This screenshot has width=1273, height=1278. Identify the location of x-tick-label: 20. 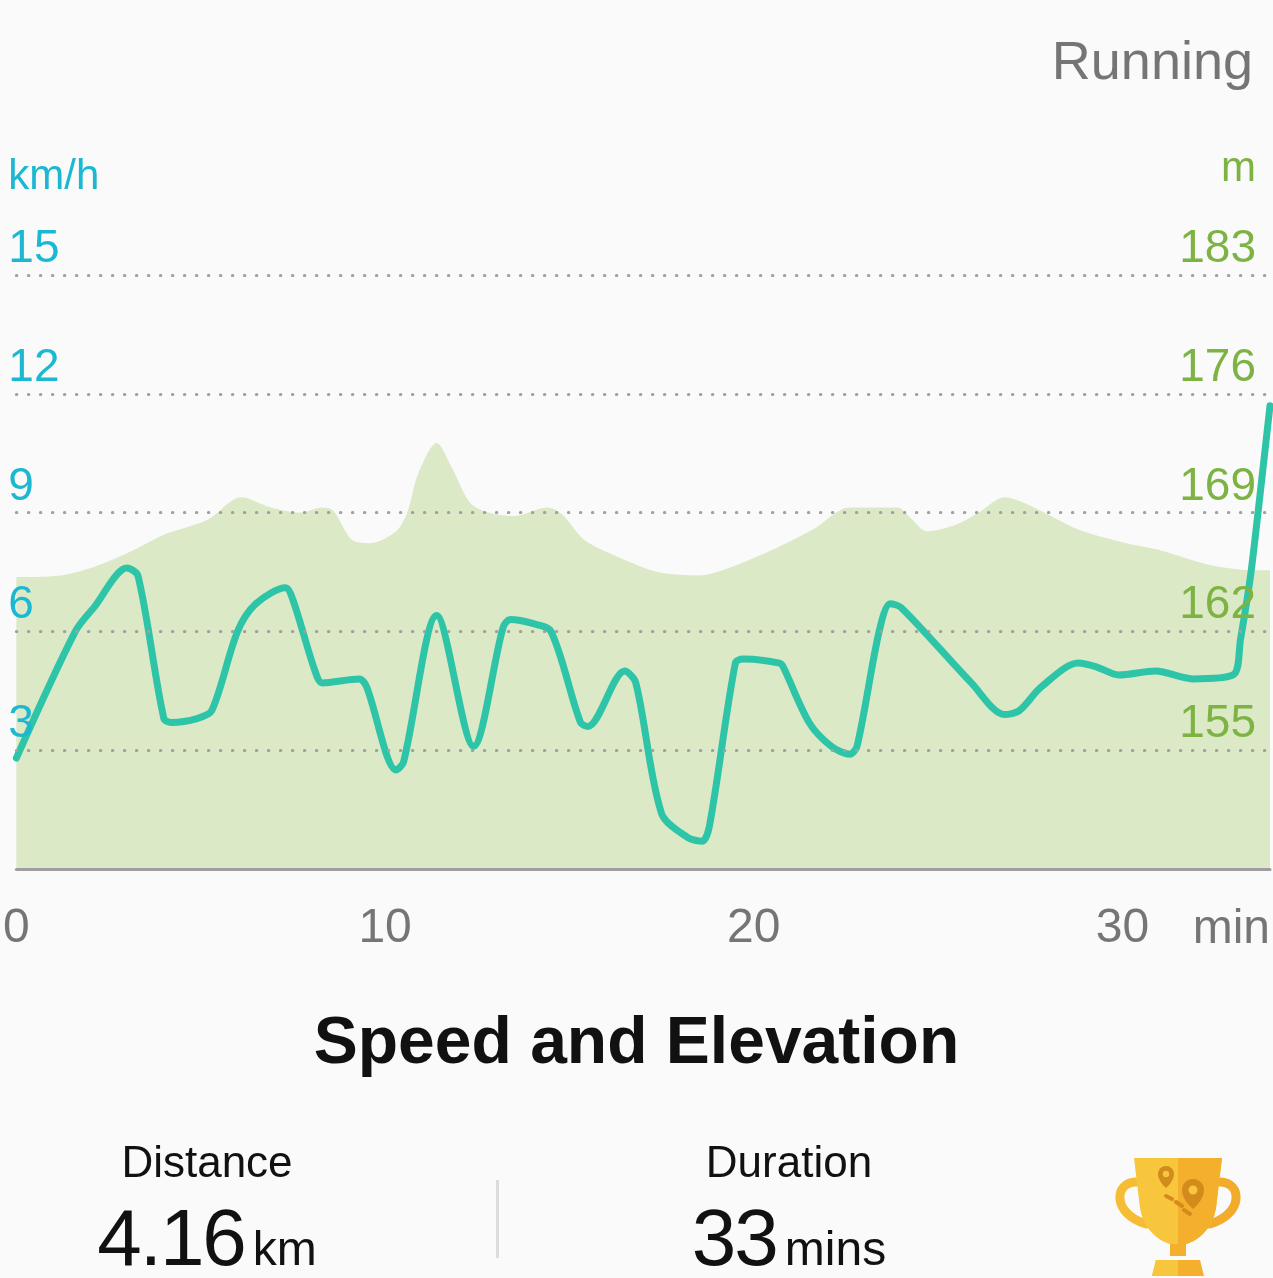
(754, 925).